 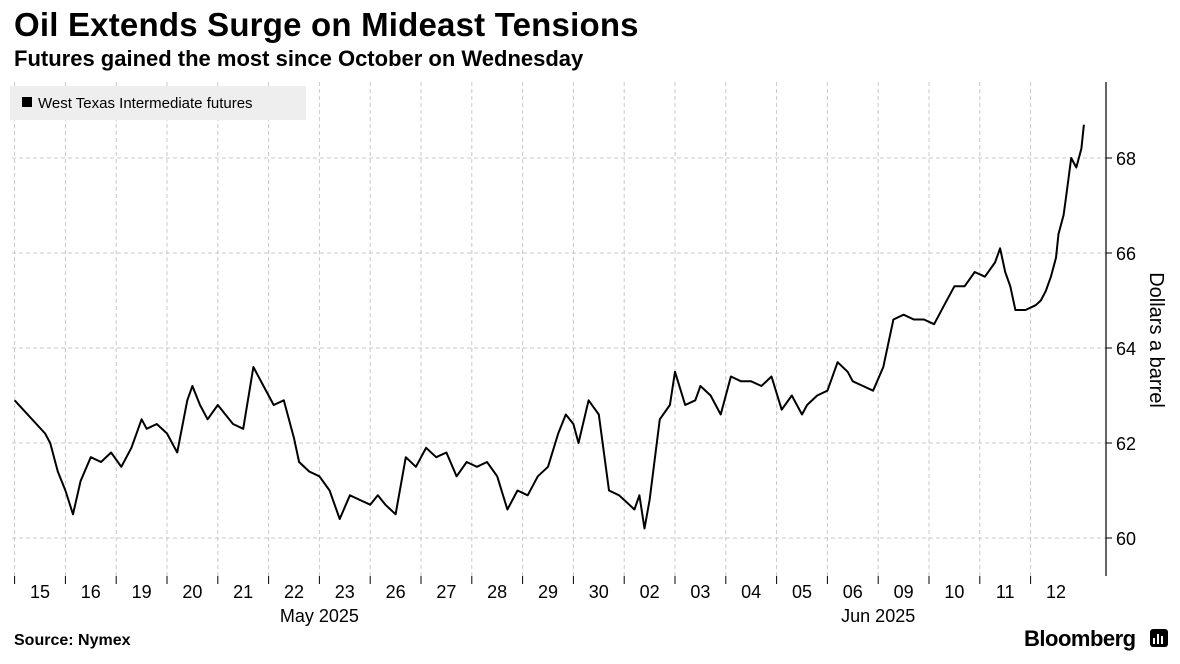 I want to click on bloomberg-logo: Bloomberg, so click(x=1080, y=638).